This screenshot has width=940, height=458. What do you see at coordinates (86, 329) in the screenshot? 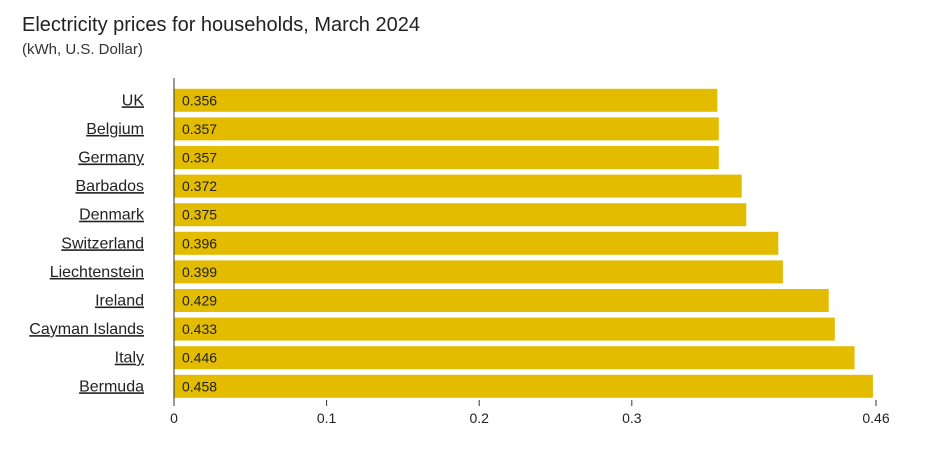
I see `category-label: Cayman Islands` at bounding box center [86, 329].